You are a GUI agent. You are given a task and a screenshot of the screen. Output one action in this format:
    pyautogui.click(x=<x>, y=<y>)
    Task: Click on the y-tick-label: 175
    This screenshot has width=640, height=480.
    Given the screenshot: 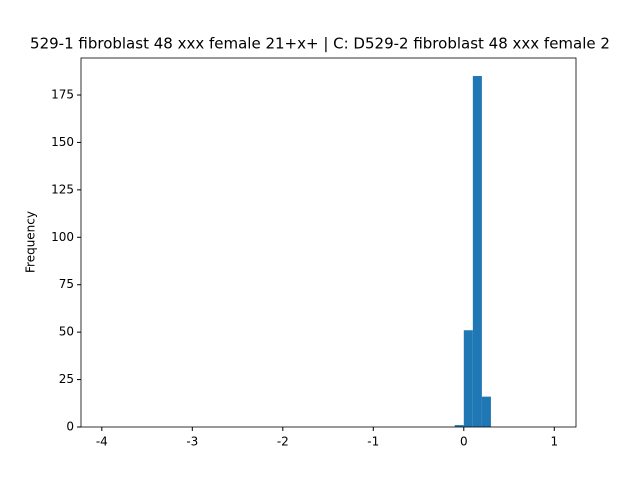 What is the action you would take?
    pyautogui.click(x=62, y=94)
    